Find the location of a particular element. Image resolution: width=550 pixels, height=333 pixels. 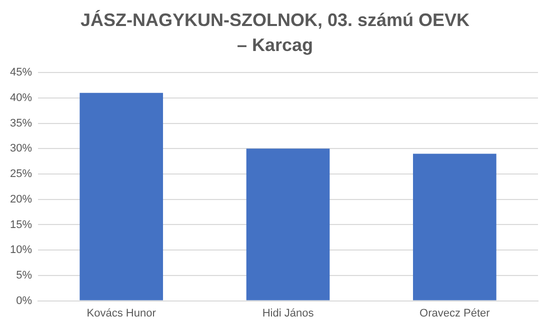

y-tick-label: 25% is located at coordinates (21, 174).